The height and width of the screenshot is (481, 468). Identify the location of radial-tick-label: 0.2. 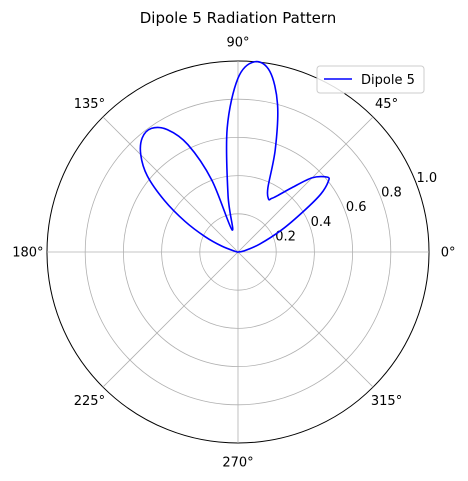
(285, 236).